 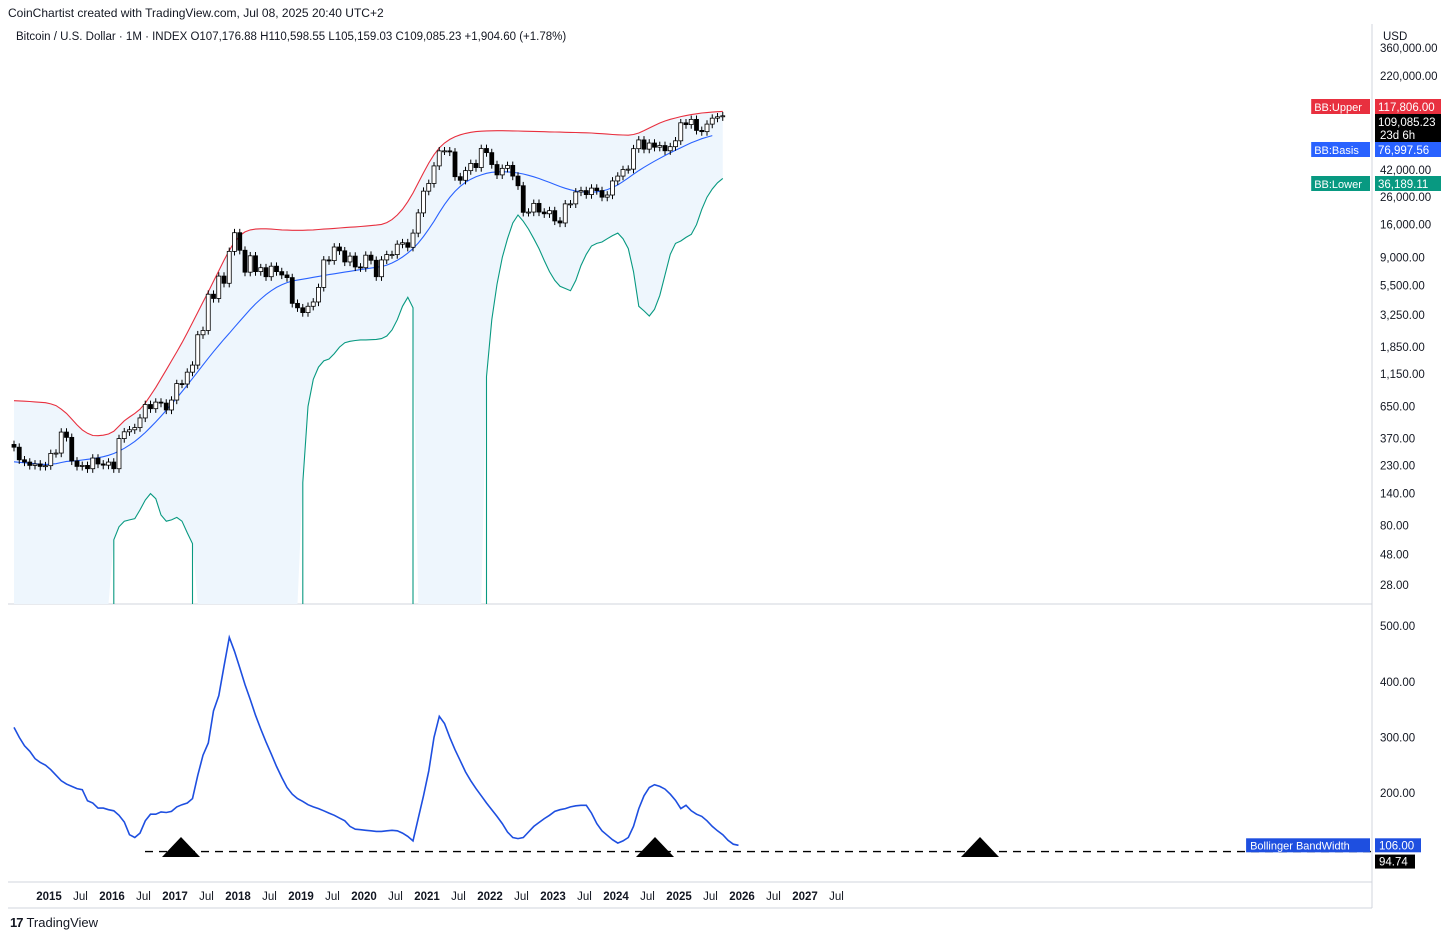 I want to click on bottom-marker-triangle, so click(x=980, y=847).